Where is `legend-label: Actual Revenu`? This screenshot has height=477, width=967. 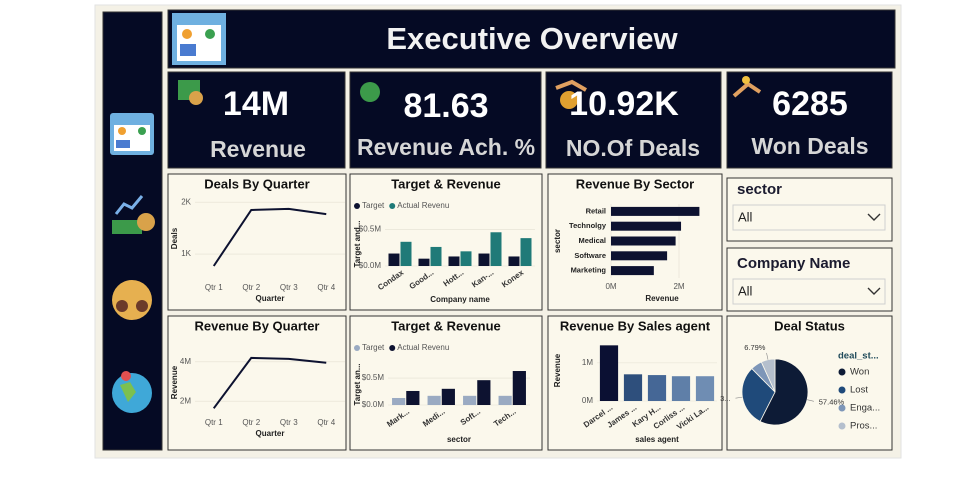
legend-label: Actual Revenu is located at coordinates (423, 347).